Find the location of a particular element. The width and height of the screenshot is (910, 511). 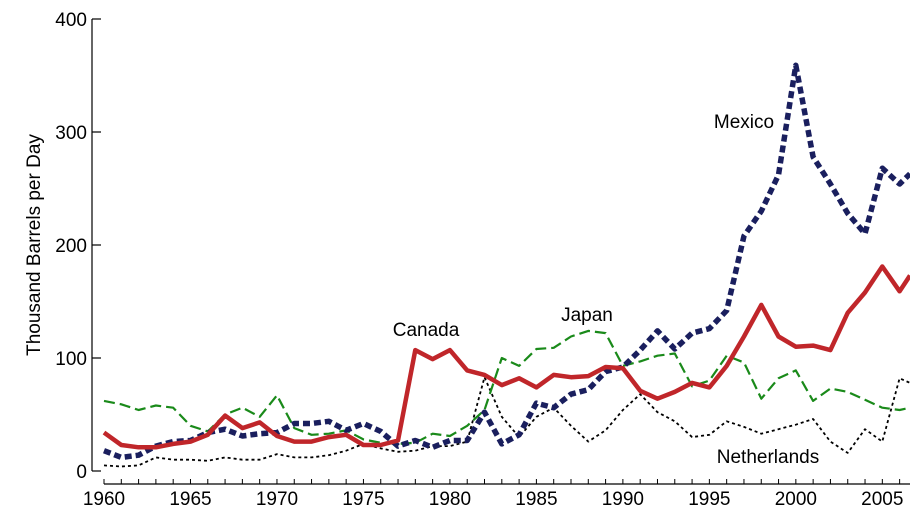

x-tick-label: 2005 is located at coordinates (882, 499).